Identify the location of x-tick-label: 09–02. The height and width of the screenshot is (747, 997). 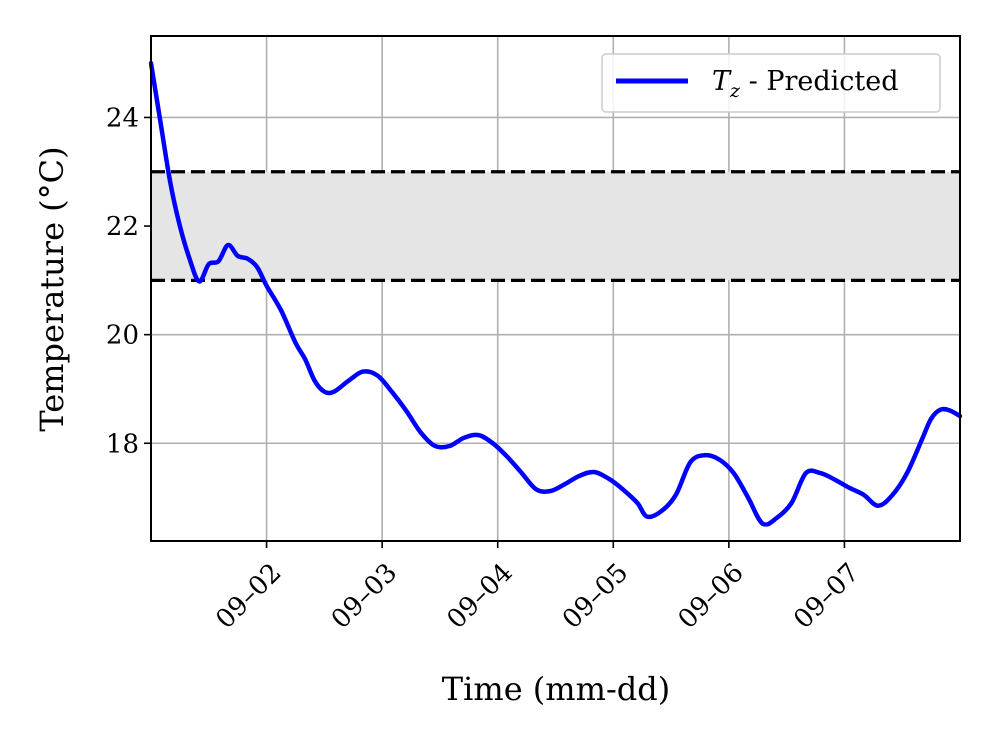
(248, 596).